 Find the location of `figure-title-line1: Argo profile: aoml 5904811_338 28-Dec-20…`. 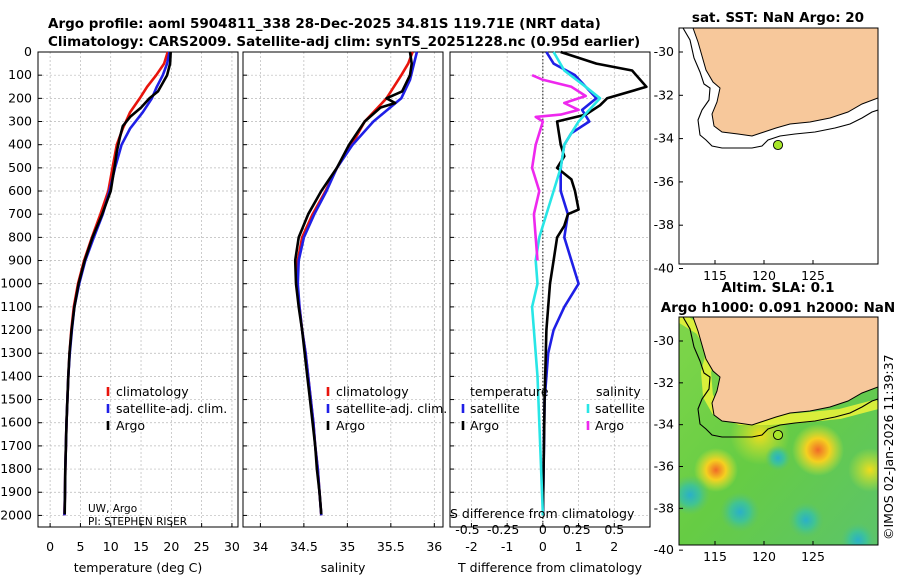

figure-title-line1: Argo profile: aoml 5904811_338 28-Dec-20… is located at coordinates (324, 24).